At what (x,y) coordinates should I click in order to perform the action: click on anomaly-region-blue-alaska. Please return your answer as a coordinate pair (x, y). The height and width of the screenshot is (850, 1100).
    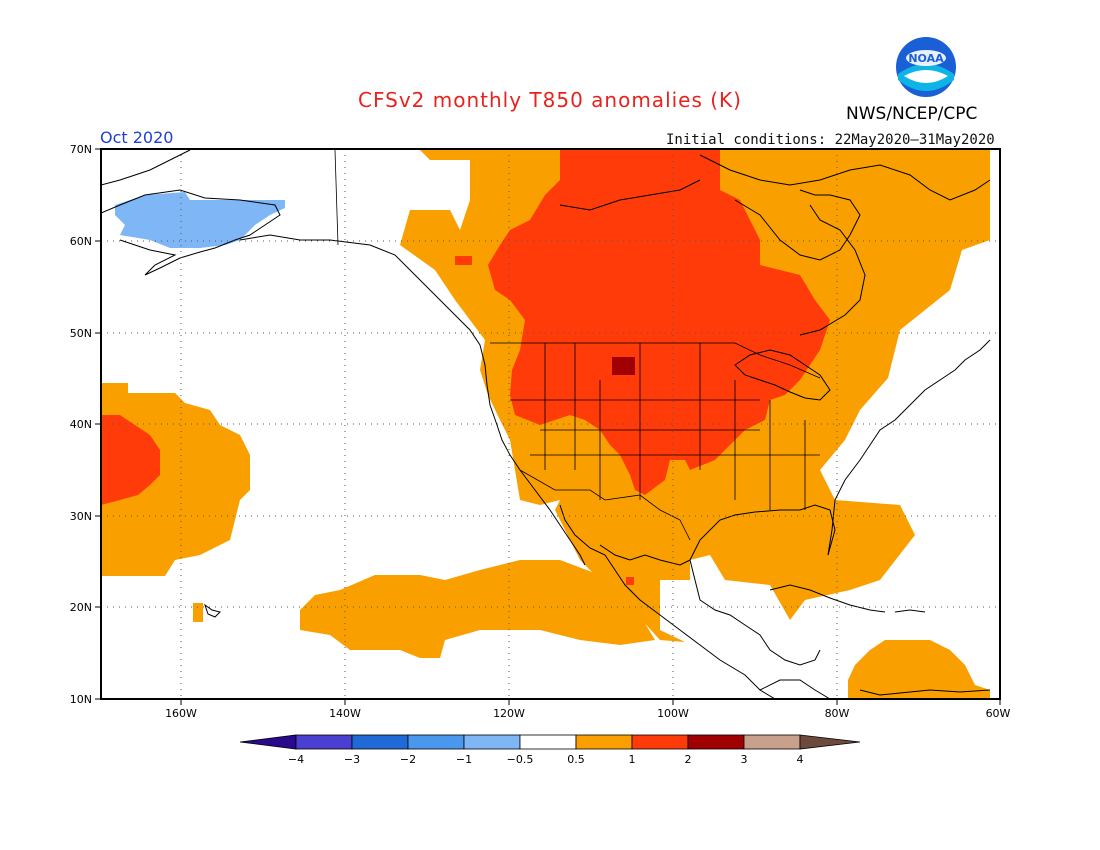
    Looking at the image, I should click on (200, 220).